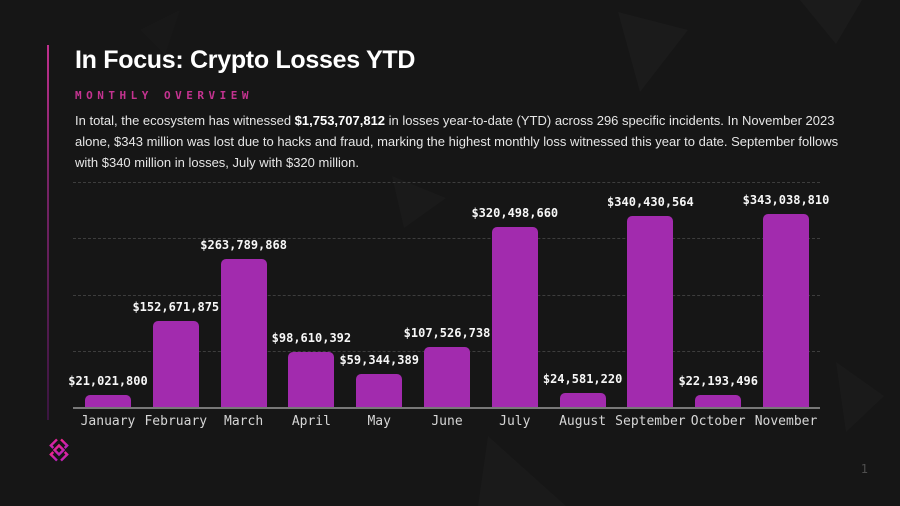  Describe the element at coordinates (176, 307) in the screenshot. I see `bar-value-label: $152,671,875` at that location.